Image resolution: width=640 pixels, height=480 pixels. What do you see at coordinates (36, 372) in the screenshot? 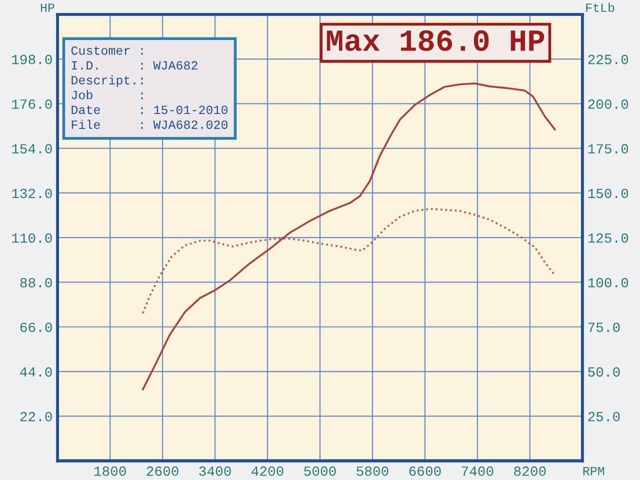
I see `y-tick-label: 44.0` at bounding box center [36, 372].